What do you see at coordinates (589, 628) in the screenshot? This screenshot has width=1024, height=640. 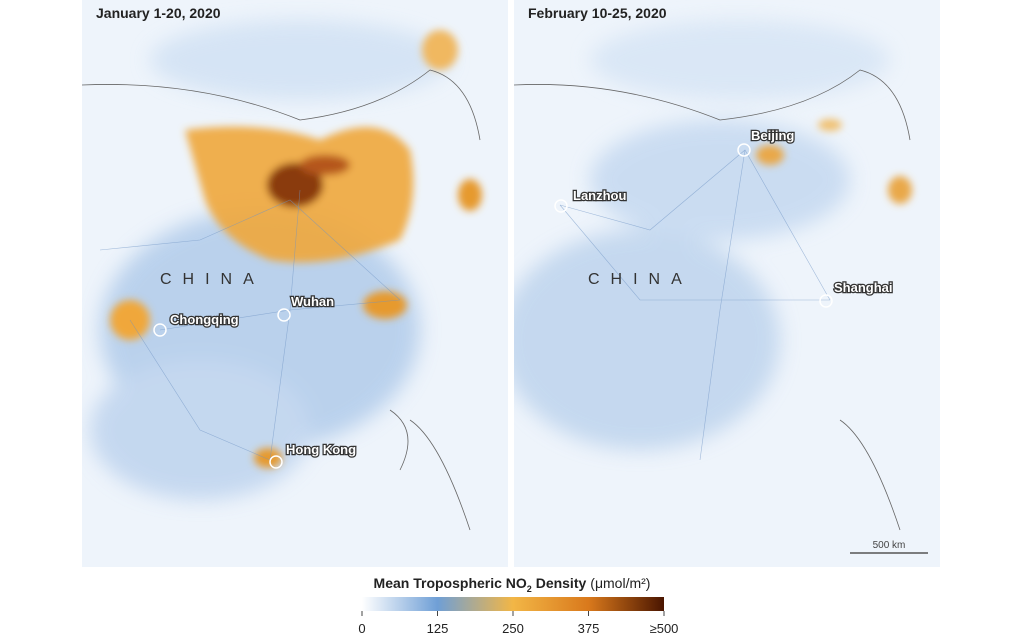 I see `tick-label: 375` at bounding box center [589, 628].